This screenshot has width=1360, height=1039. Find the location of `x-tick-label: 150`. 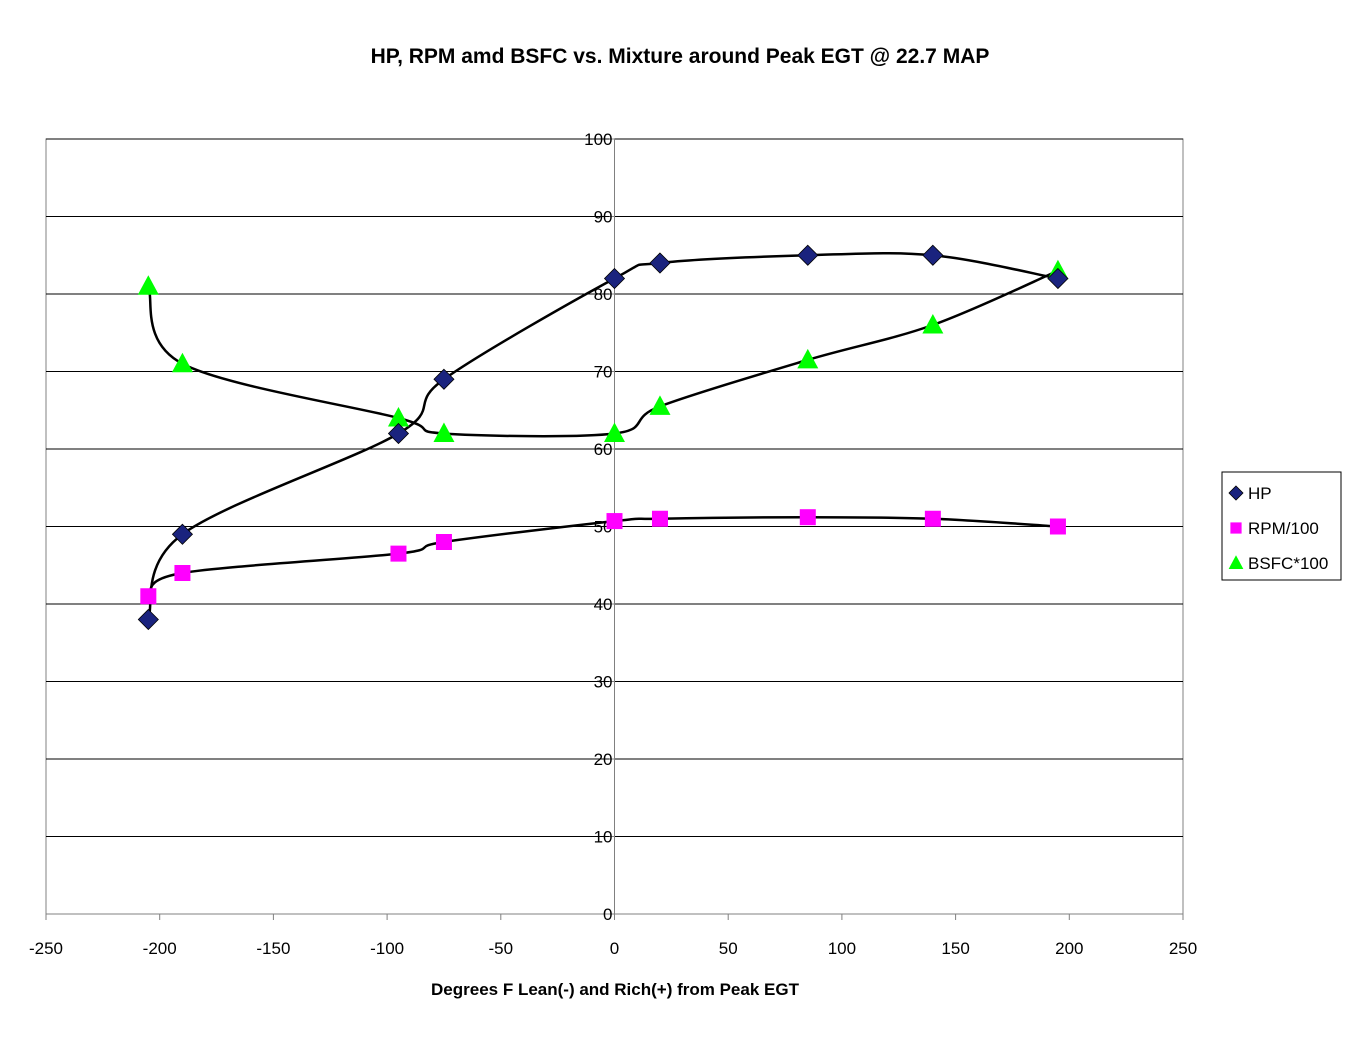

x-tick-label: 150 is located at coordinates (955, 948).